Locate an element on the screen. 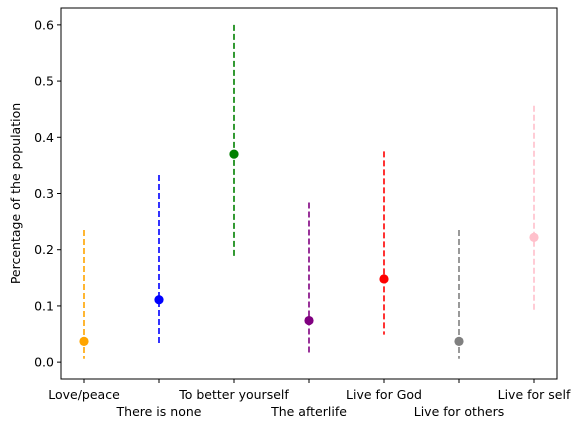 This screenshot has height=429, width=585. y-tick-label: 0.0 is located at coordinates (44, 362).